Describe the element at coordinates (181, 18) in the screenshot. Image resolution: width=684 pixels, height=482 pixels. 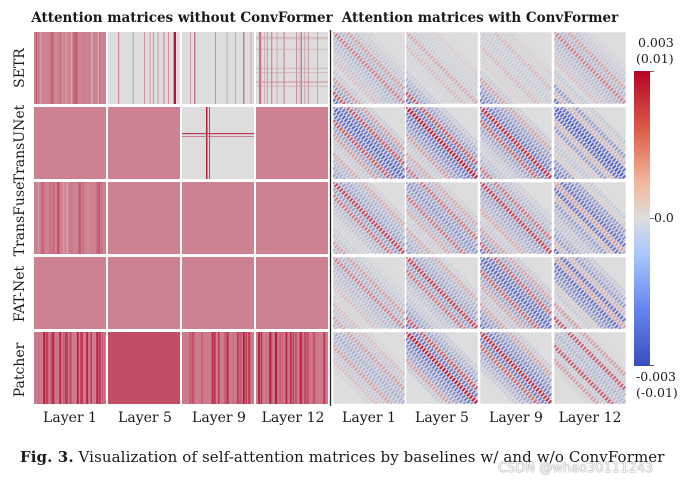
I see `panel-title-without: Attention matrices without ConvFormer` at that location.